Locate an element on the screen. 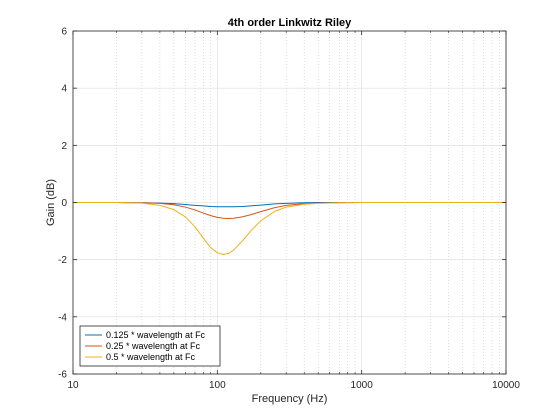  x-tick-label: 10 is located at coordinates (73, 385).